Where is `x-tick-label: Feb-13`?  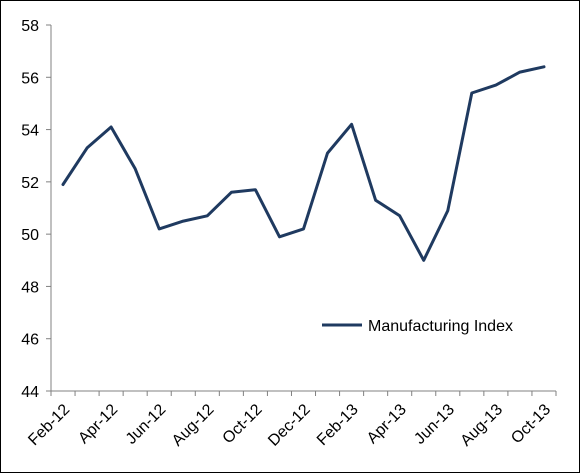
x-tick-label: Feb-13 is located at coordinates (338, 425).